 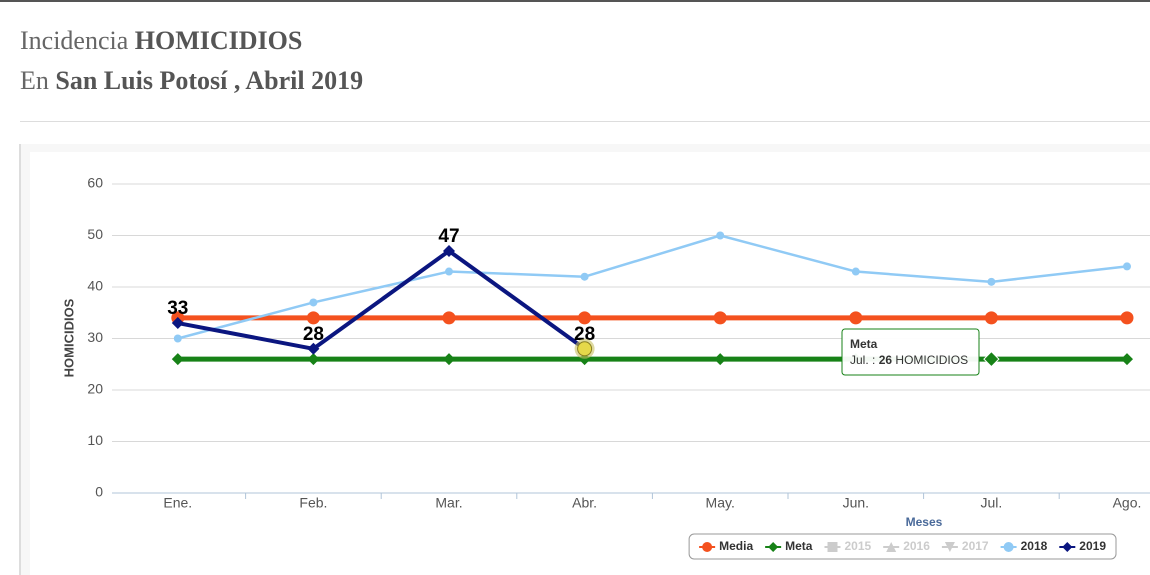 What do you see at coordinates (177, 503) in the screenshot?
I see `x-tick-label: Ene.` at bounding box center [177, 503].